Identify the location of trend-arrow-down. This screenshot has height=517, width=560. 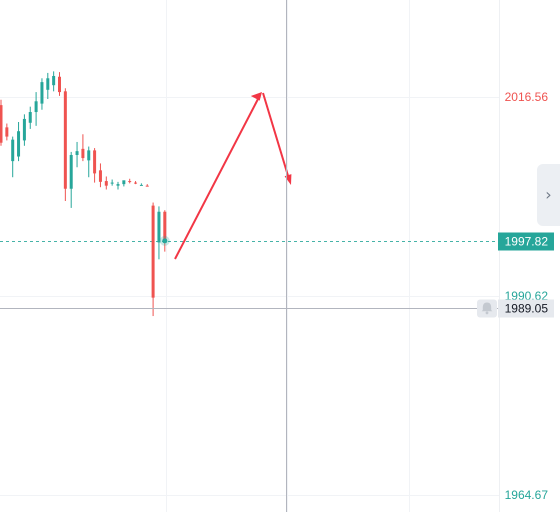
(276, 136).